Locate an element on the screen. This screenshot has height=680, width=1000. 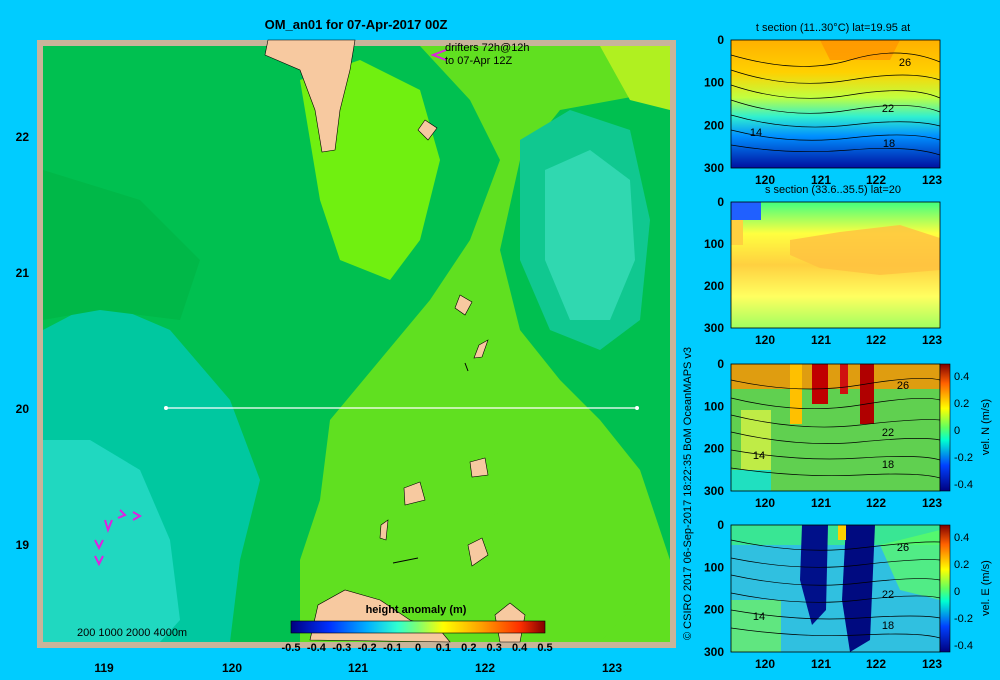
s-section-panel: s section (33.6..35.5) lat=20 is located at coordinates (835, 256).